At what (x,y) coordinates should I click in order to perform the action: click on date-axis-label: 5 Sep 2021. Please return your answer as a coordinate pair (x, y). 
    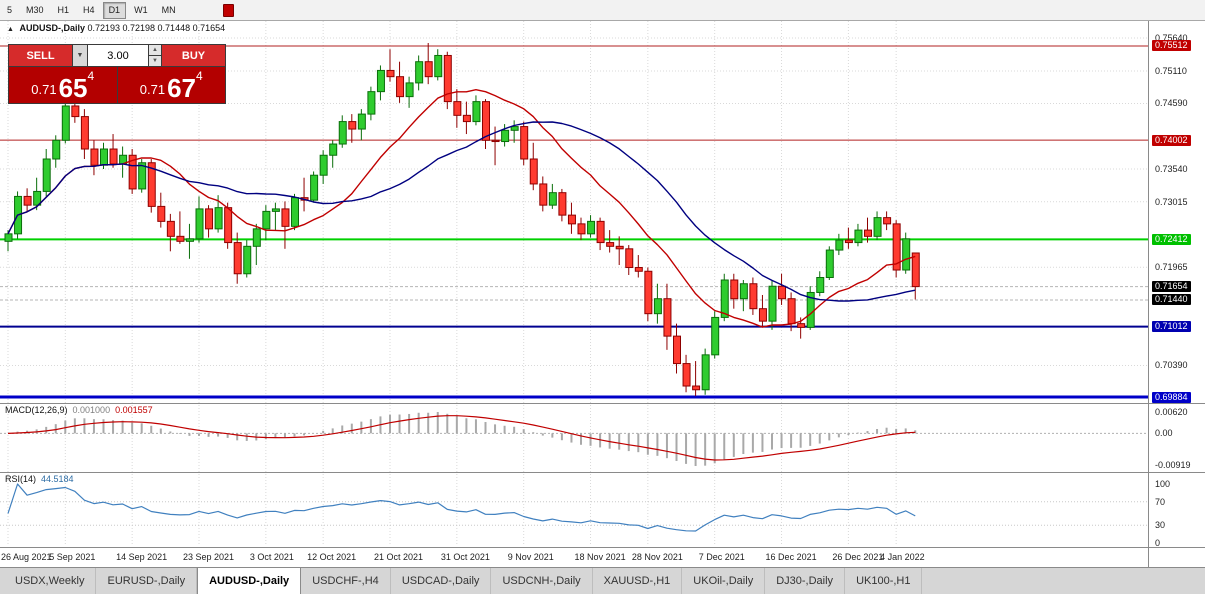
    Looking at the image, I should click on (72, 557).